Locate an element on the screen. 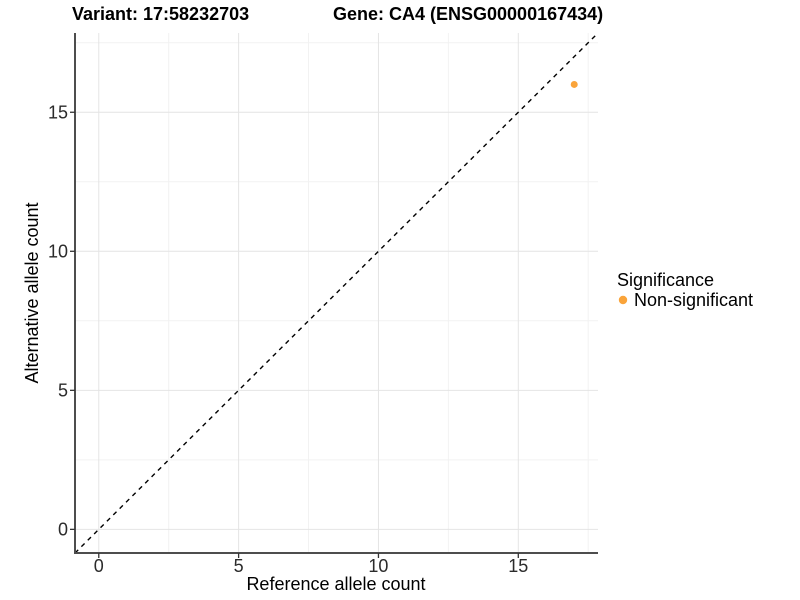 This screenshot has width=800, height=600. x-tick-label: 5 is located at coordinates (239, 566).